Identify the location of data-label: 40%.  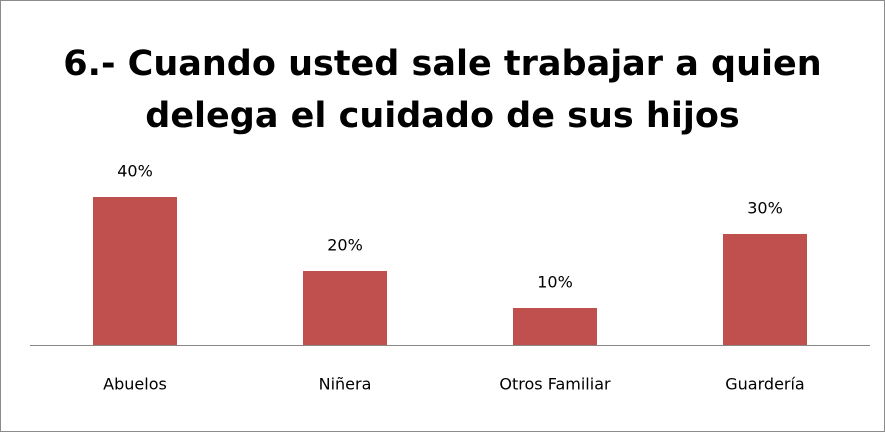
(135, 171).